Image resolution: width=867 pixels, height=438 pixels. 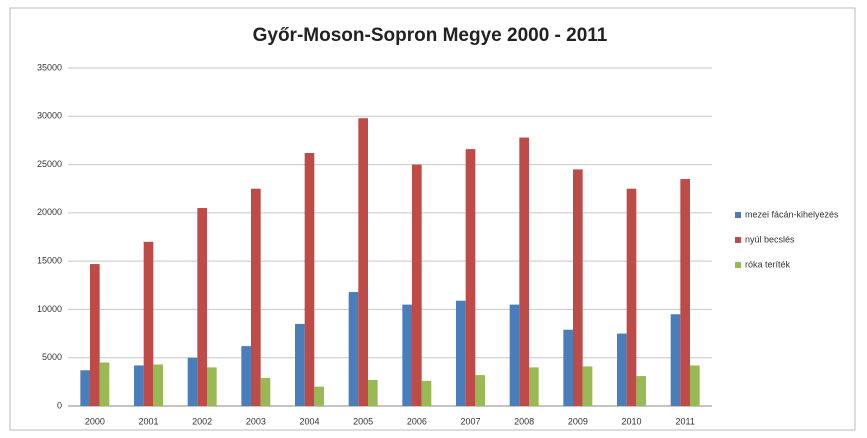 I want to click on x-tick-label: 2003, so click(x=256, y=421).